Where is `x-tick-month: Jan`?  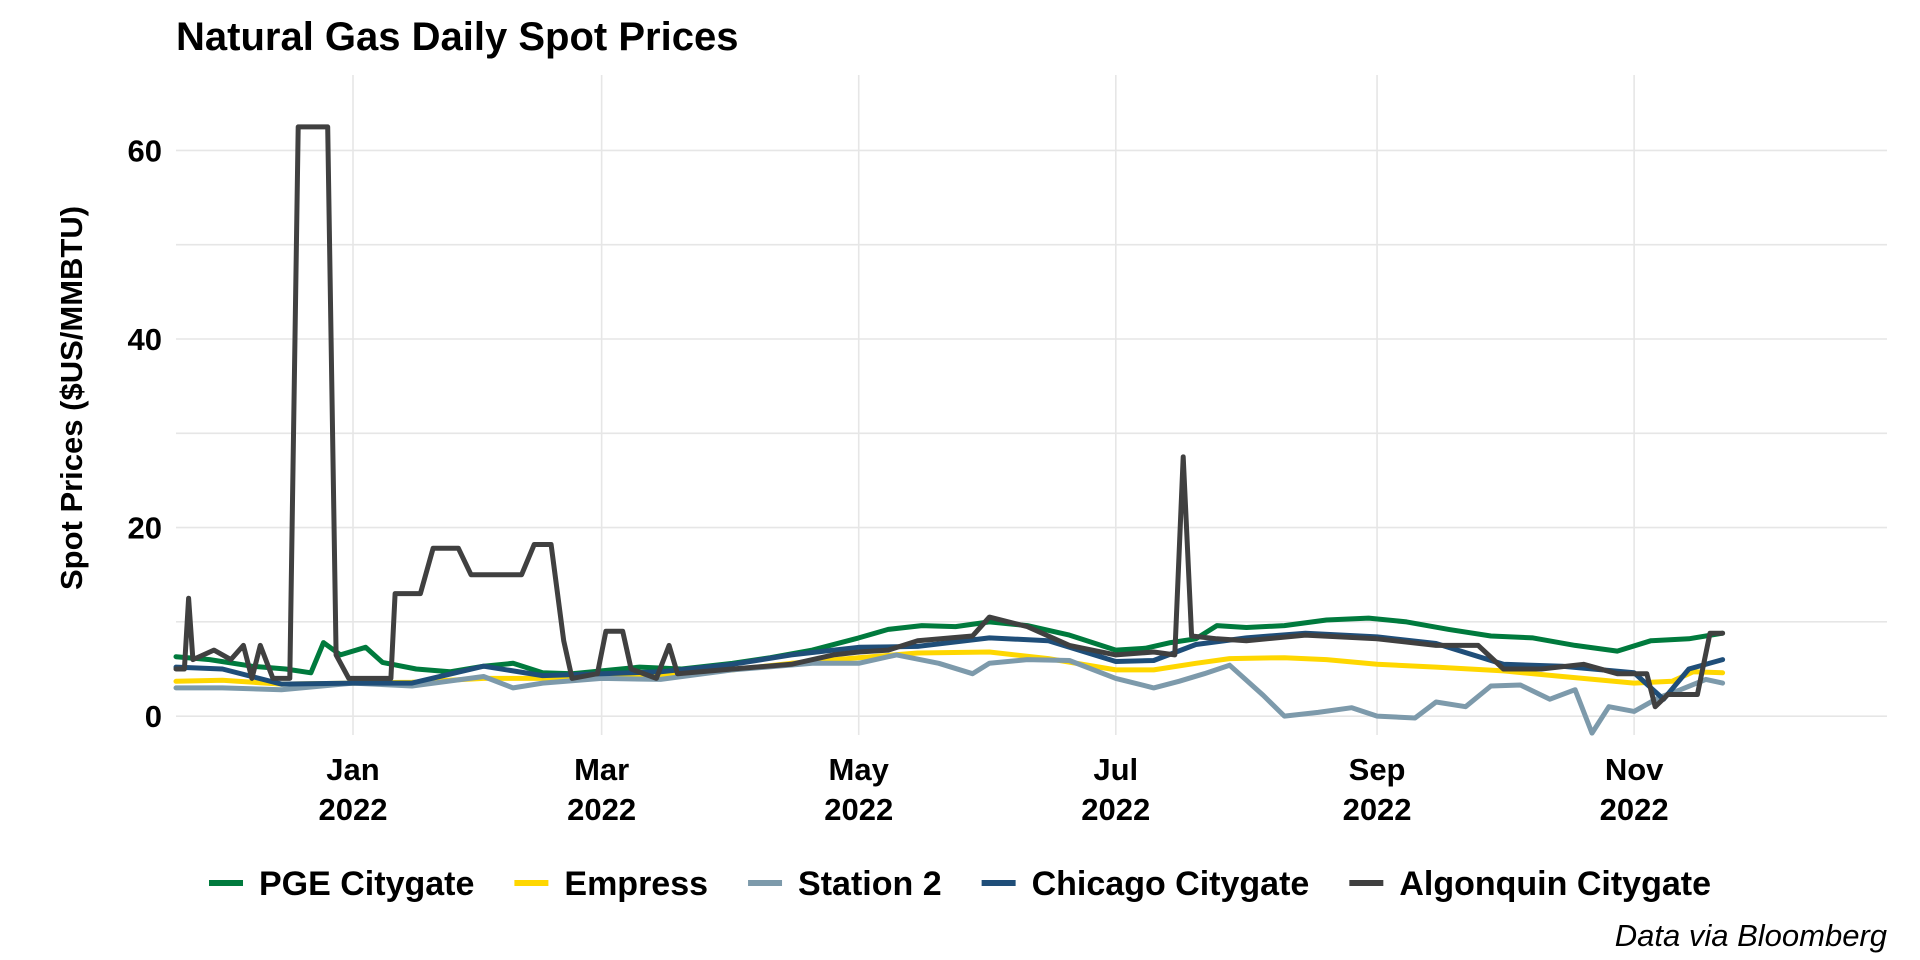 x-tick-month: Jan is located at coordinates (352, 769).